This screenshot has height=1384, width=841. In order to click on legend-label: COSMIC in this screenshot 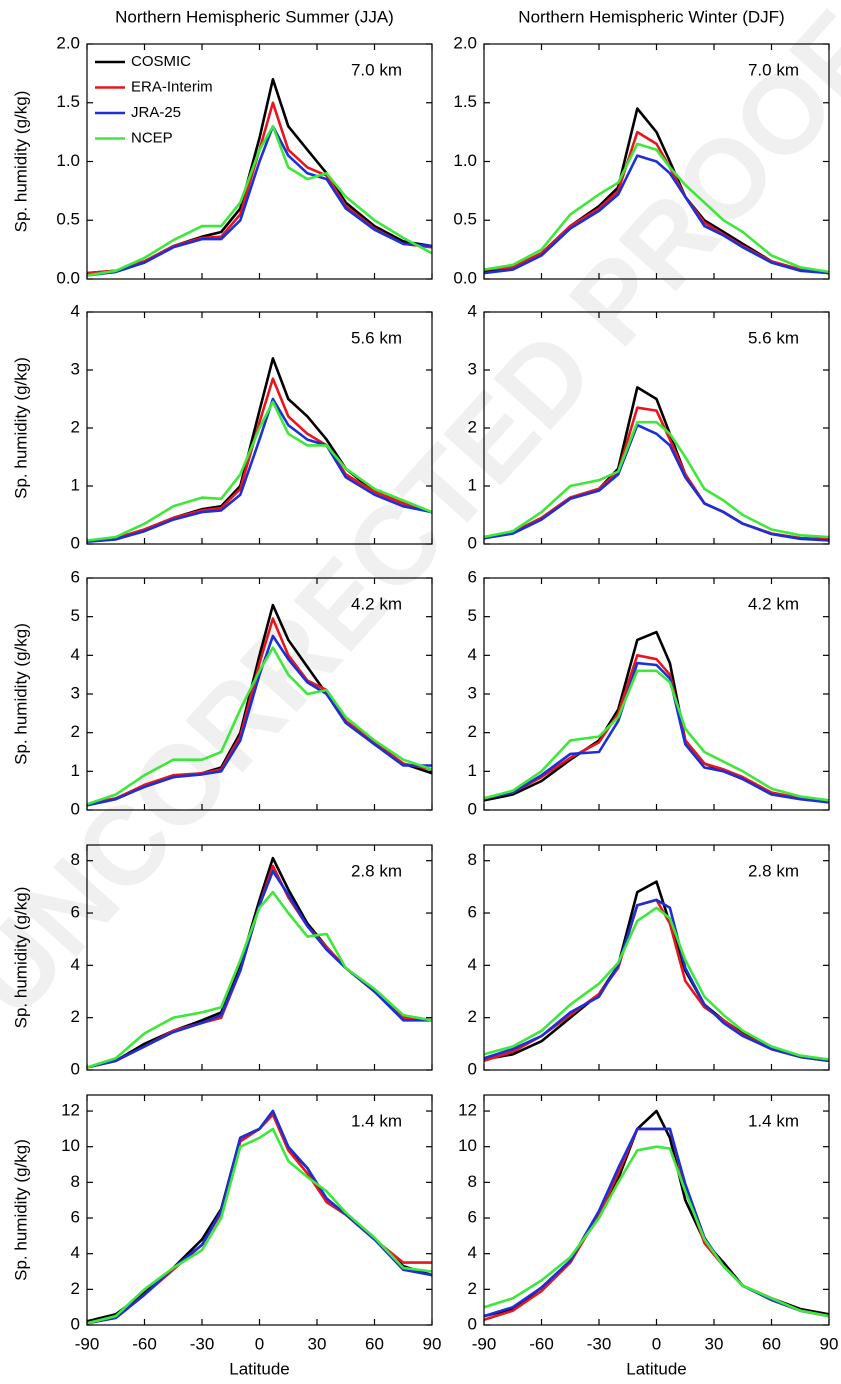, I will do `click(161, 61)`.